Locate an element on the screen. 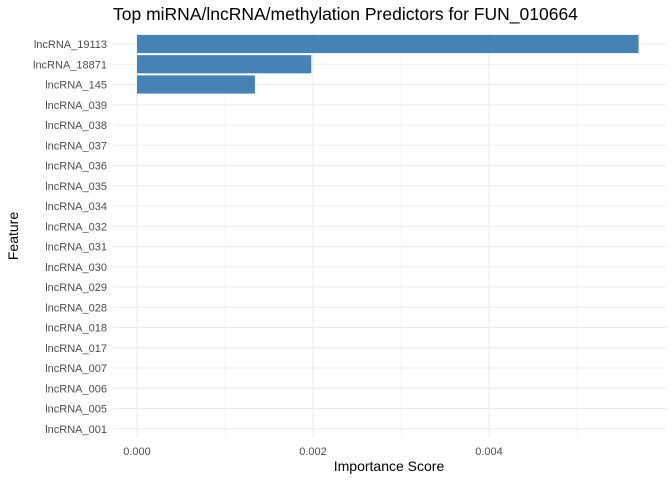 This screenshot has width=672, height=480. y-tick-label: lncRNA_029 is located at coordinates (76, 288).